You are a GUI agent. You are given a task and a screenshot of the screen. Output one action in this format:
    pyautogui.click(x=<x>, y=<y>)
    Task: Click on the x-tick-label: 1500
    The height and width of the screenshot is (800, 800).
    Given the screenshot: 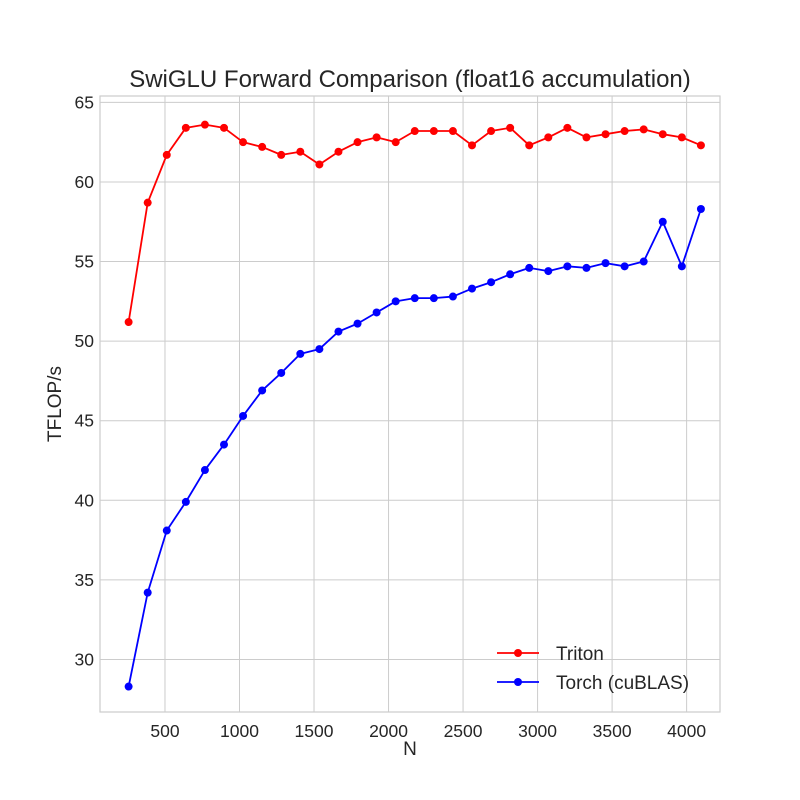 What is the action you would take?
    pyautogui.click(x=314, y=731)
    